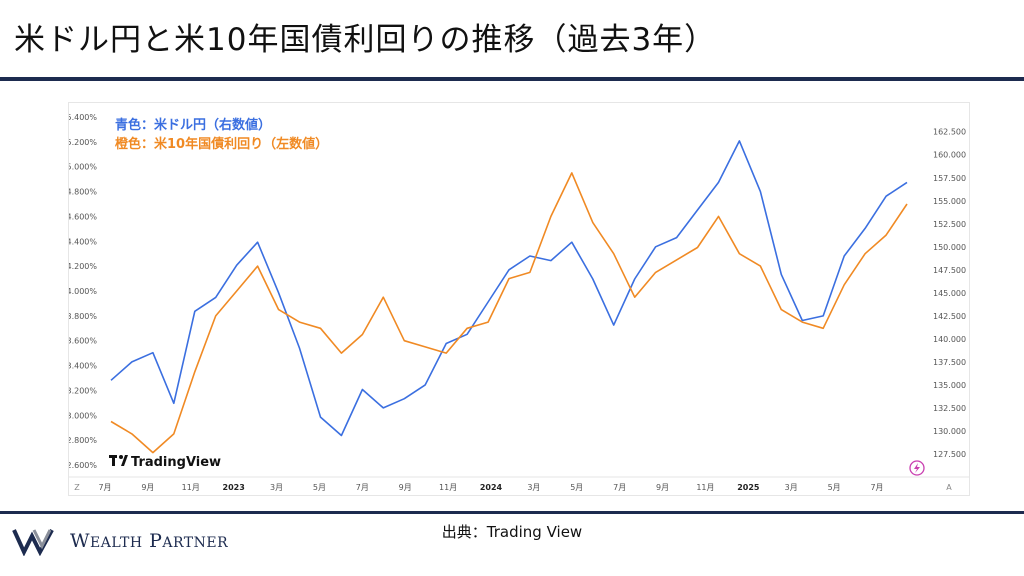 The width and height of the screenshot is (1024, 576). I want to click on watermark-text: TradingView, so click(176, 462).